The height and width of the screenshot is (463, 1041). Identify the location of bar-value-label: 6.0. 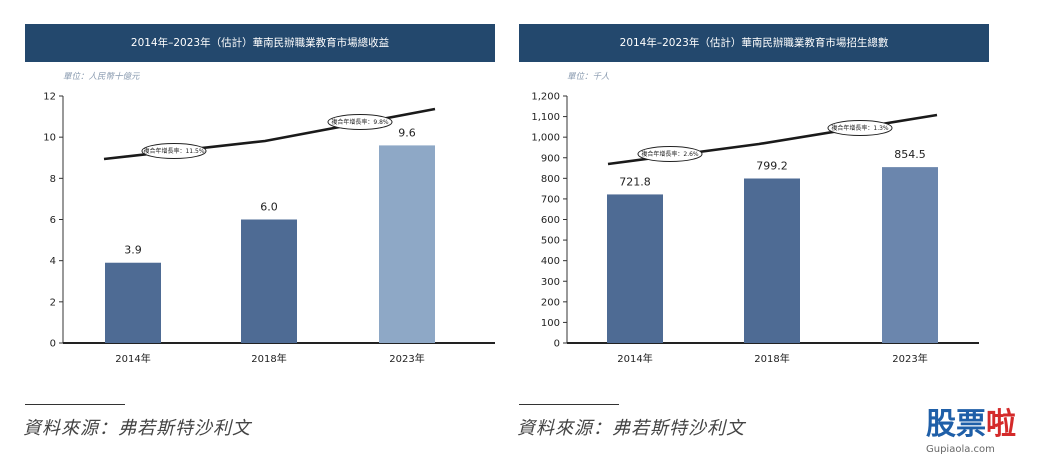
(269, 207).